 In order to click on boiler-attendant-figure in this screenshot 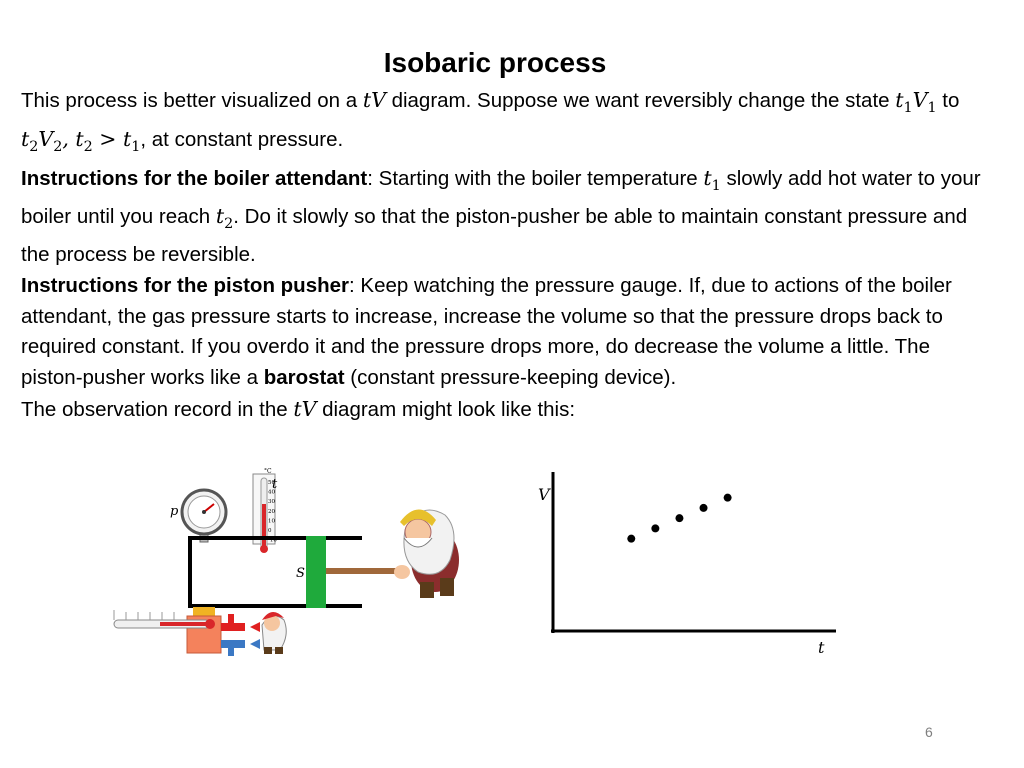, I will do `click(274, 632)`.